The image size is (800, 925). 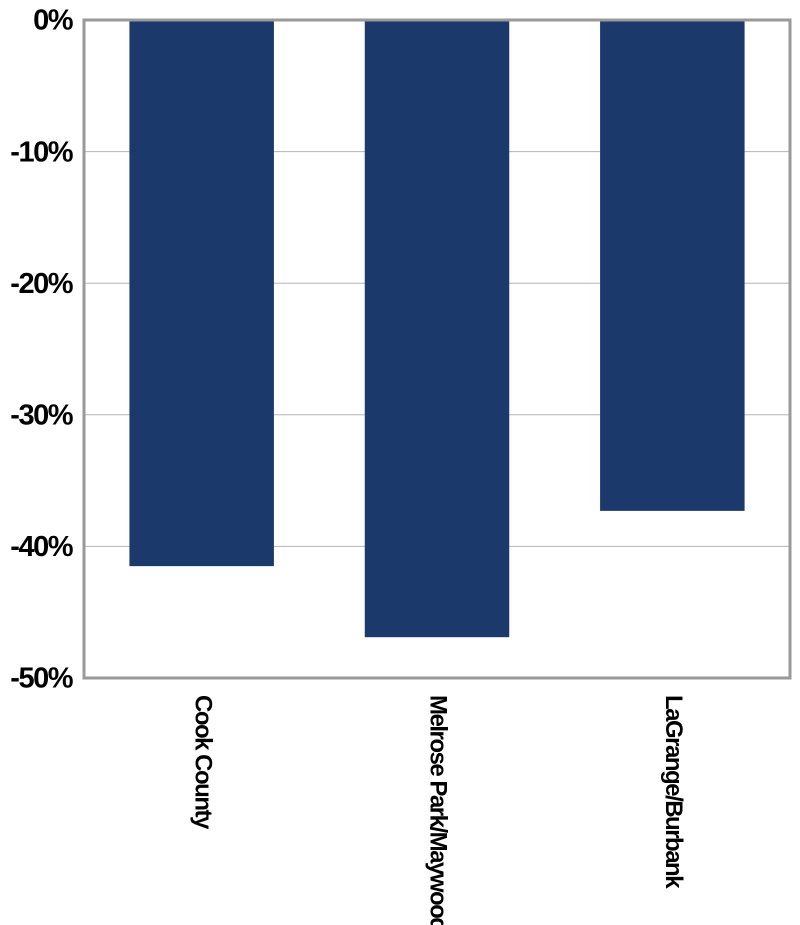 I want to click on y-tick-label: -10%, so click(x=41, y=152).